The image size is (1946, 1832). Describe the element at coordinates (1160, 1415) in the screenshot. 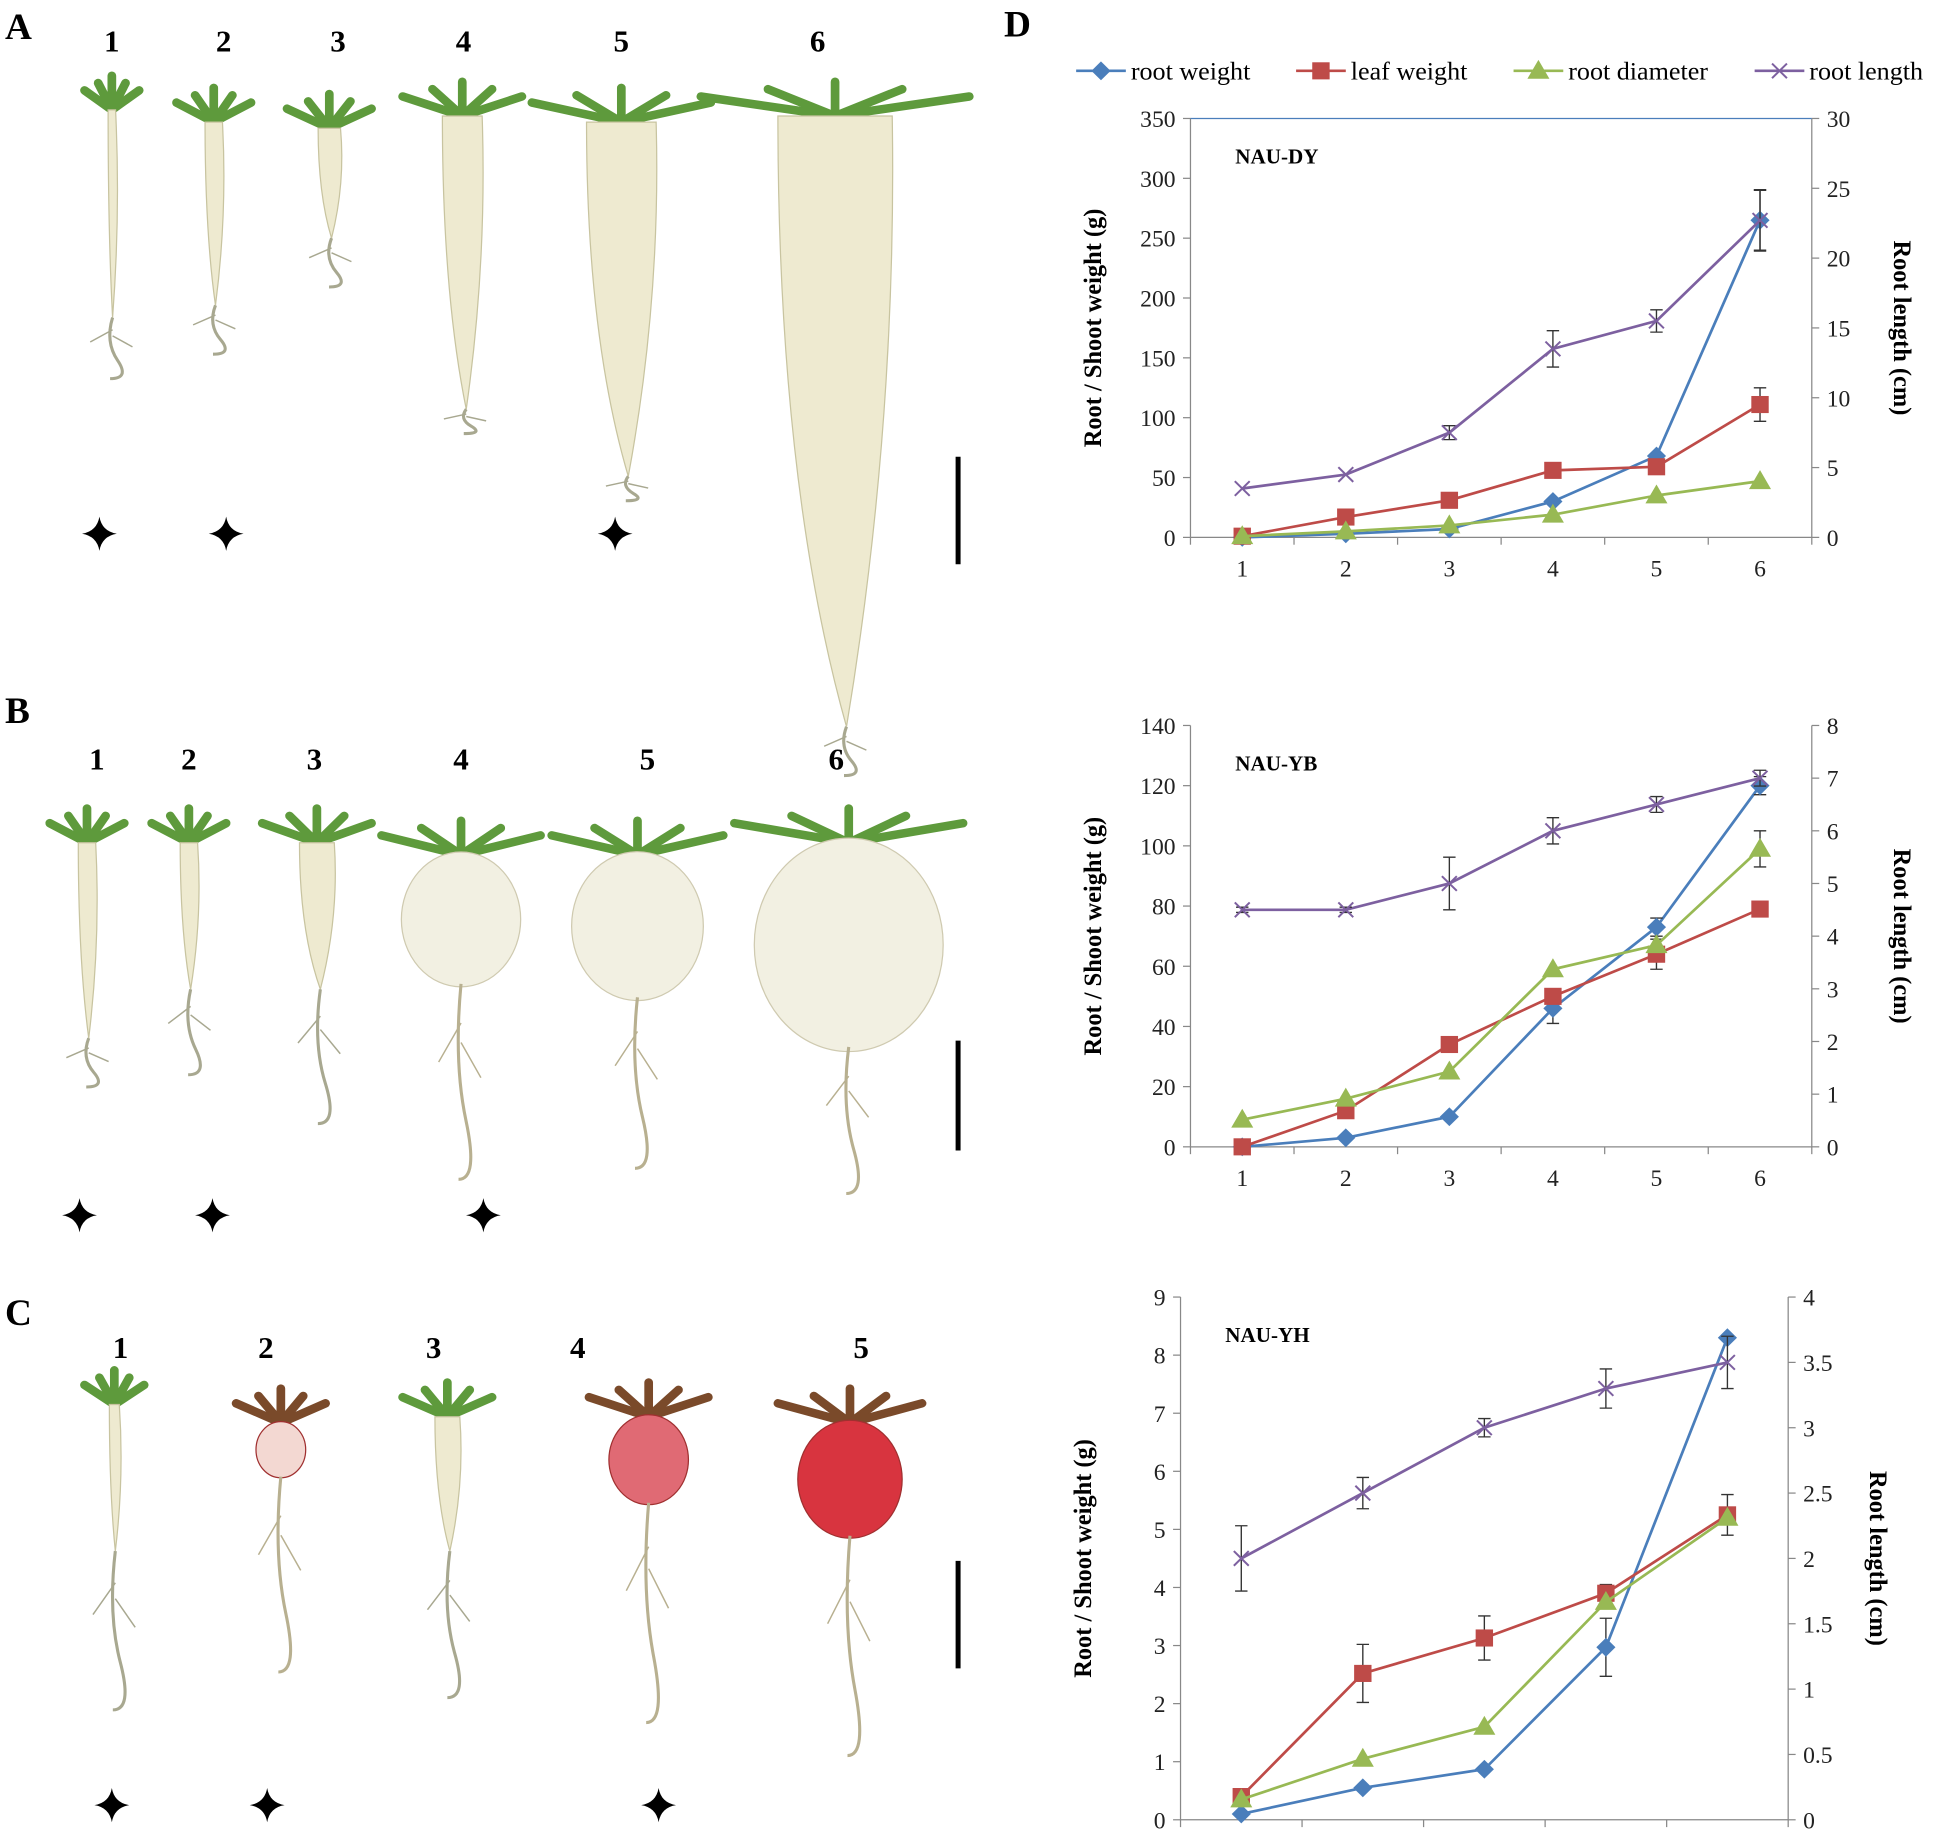

I see `y-tick-label: 7` at that location.